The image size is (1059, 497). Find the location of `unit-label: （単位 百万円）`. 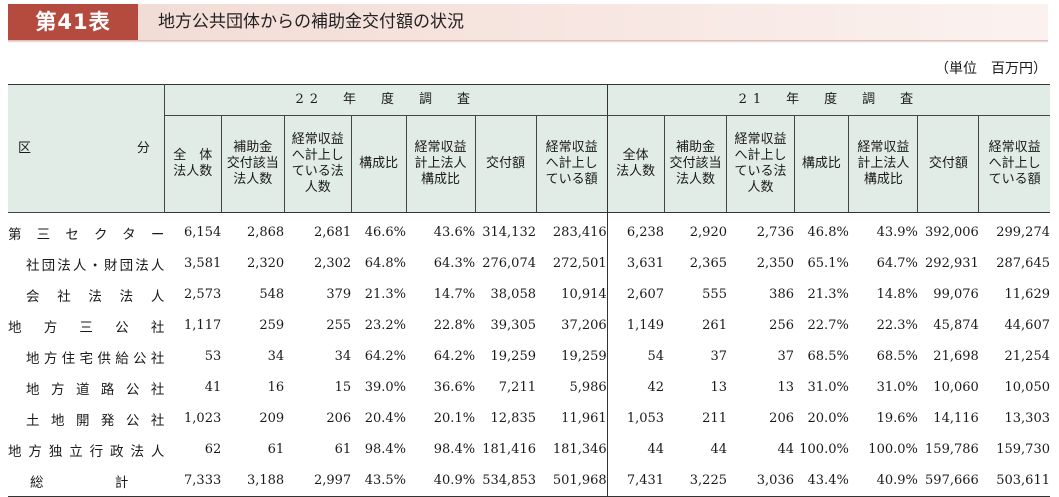

unit-label: （単位 百万円） is located at coordinates (991, 69).